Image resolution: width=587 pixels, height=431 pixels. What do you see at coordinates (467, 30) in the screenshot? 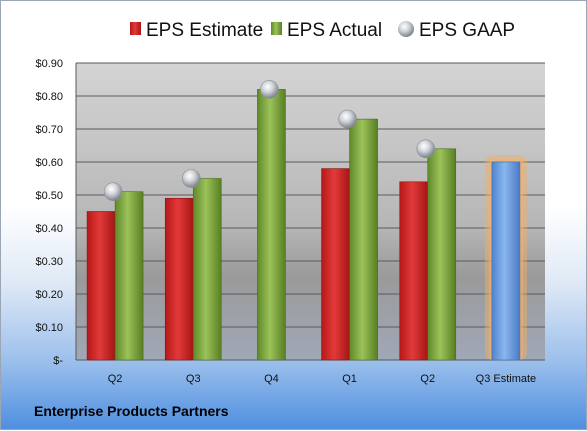
I see `legend-label-eps-gaap: EPS GAAP` at bounding box center [467, 30].